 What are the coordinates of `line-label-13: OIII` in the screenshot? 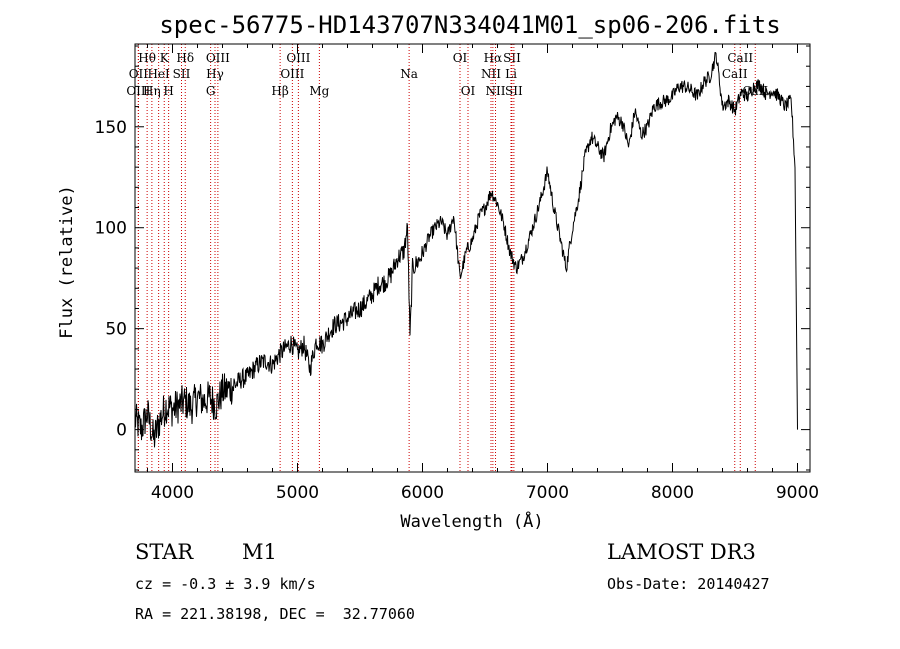 It's located at (292, 74).